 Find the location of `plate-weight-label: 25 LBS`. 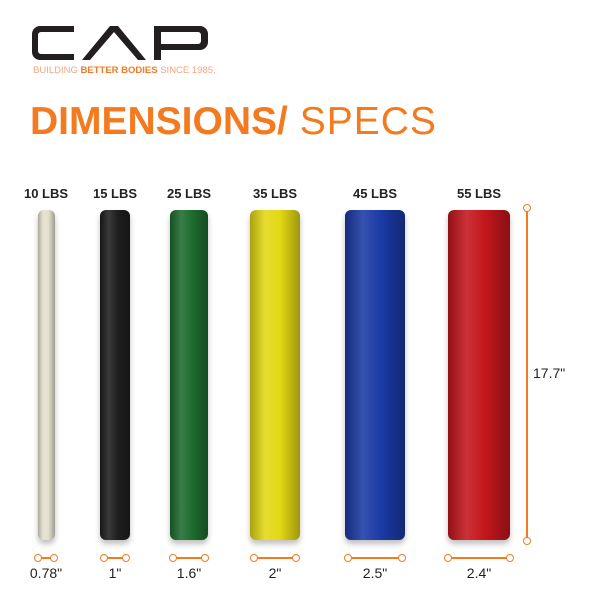

plate-weight-label: 25 LBS is located at coordinates (189, 193).